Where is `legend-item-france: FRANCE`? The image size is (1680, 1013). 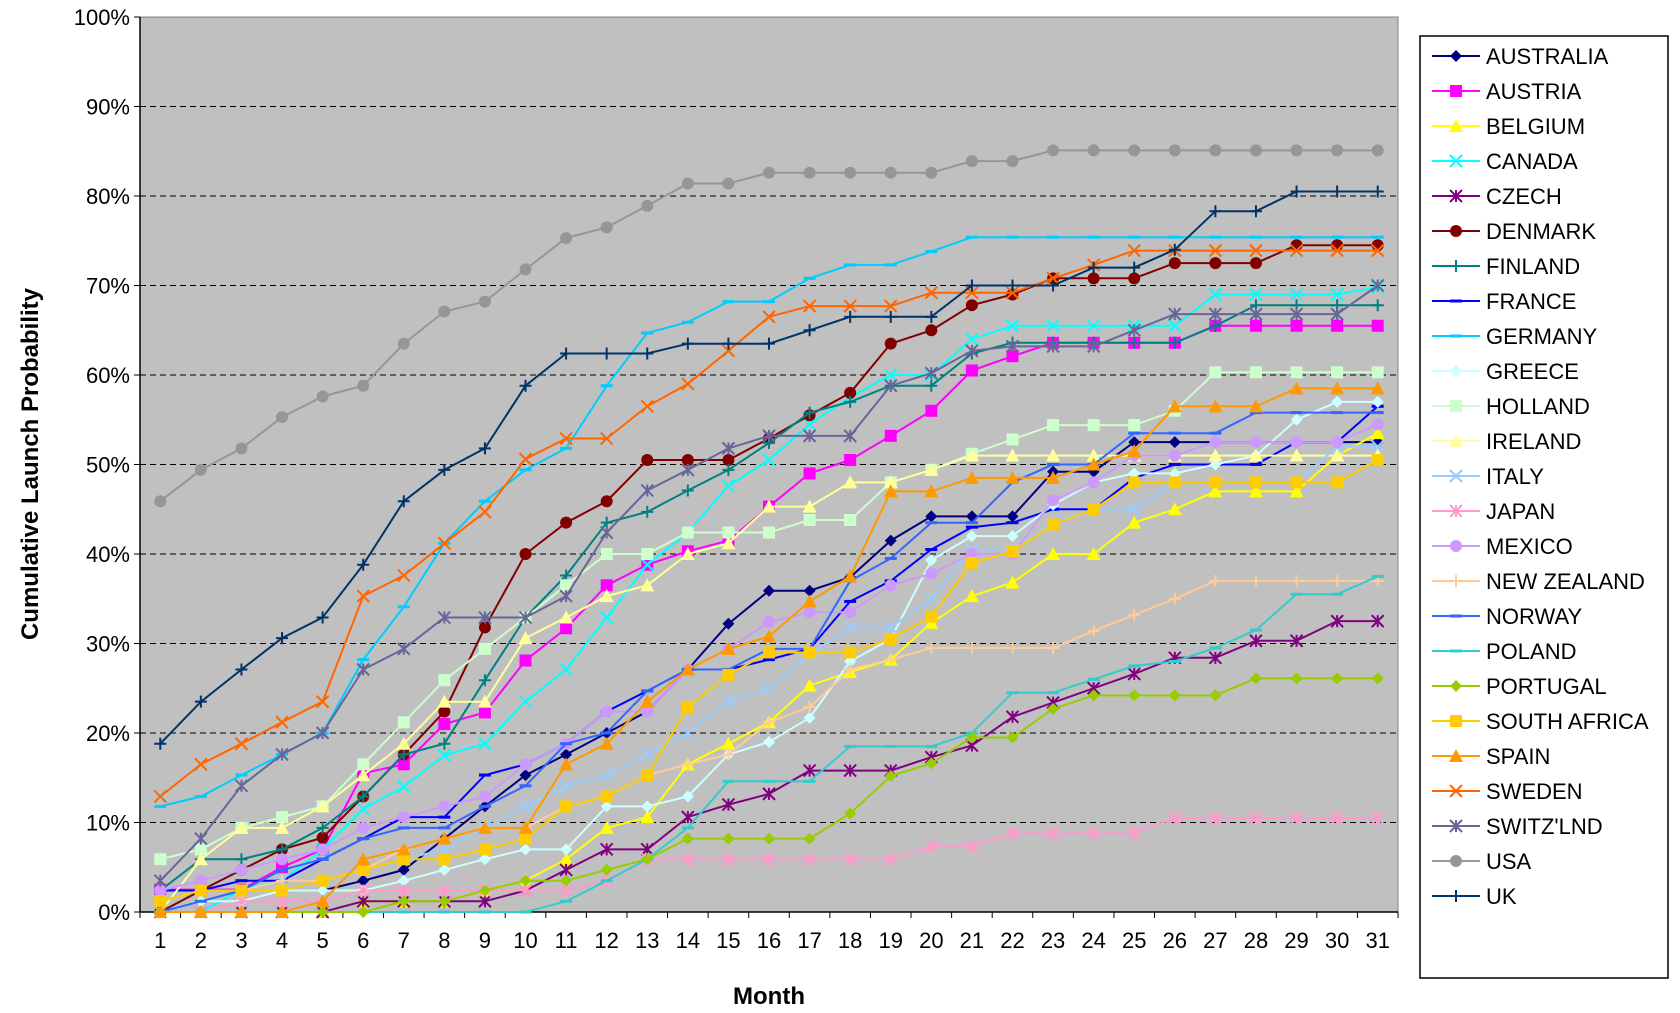 legend-item-france: FRANCE is located at coordinates (1504, 301).